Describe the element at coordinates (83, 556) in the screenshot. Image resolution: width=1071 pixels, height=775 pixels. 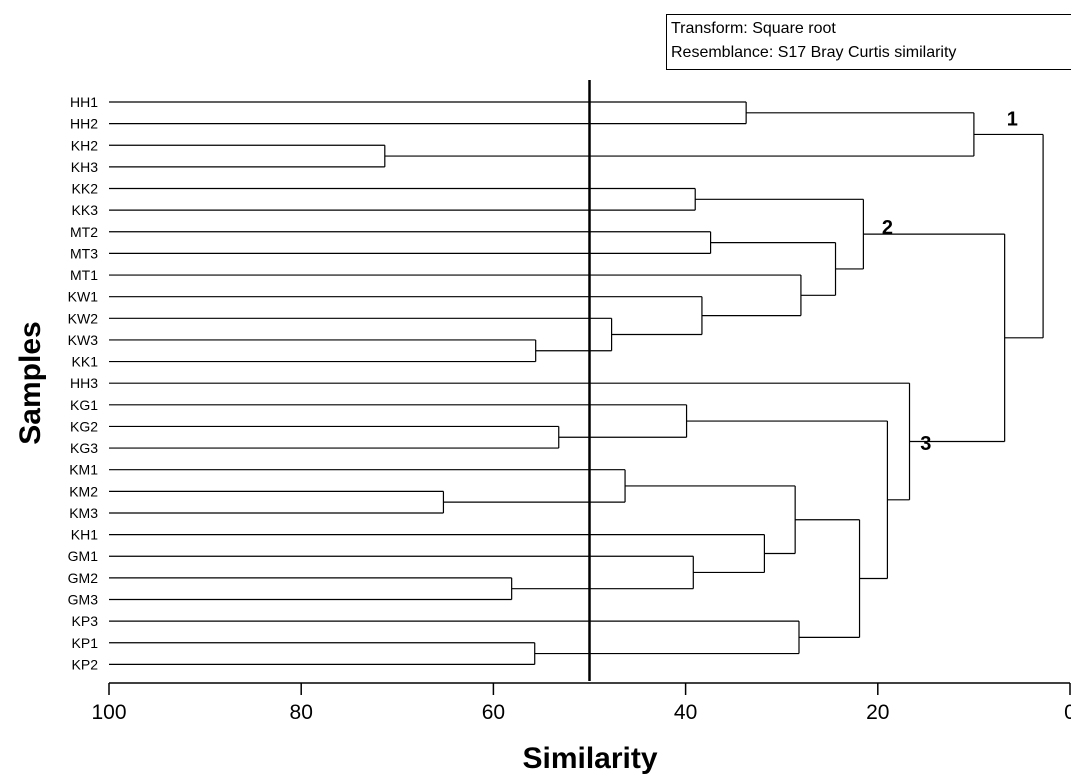
I see `leaf-label-gm1: GM1` at that location.